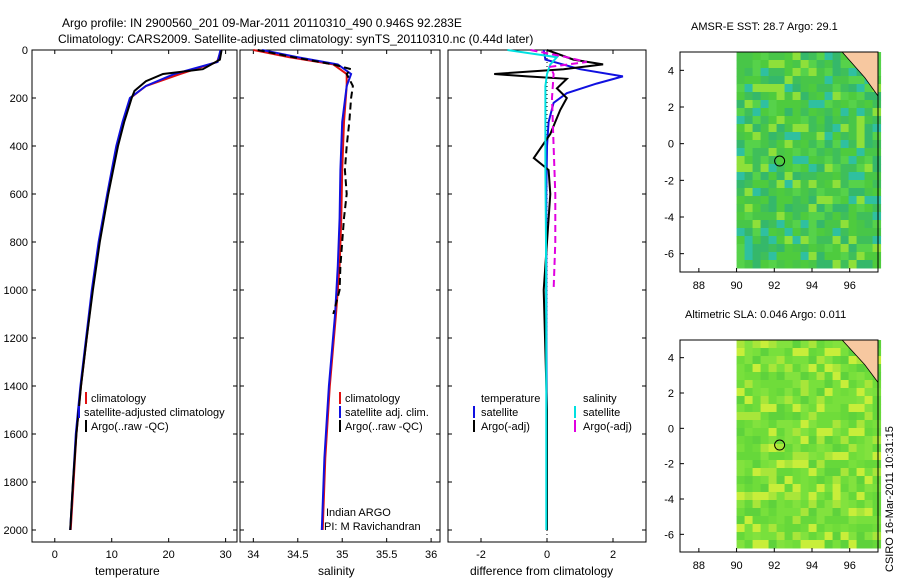  Describe the element at coordinates (812, 286) in the screenshot. I see `map-x-tick-label: 94` at that location.